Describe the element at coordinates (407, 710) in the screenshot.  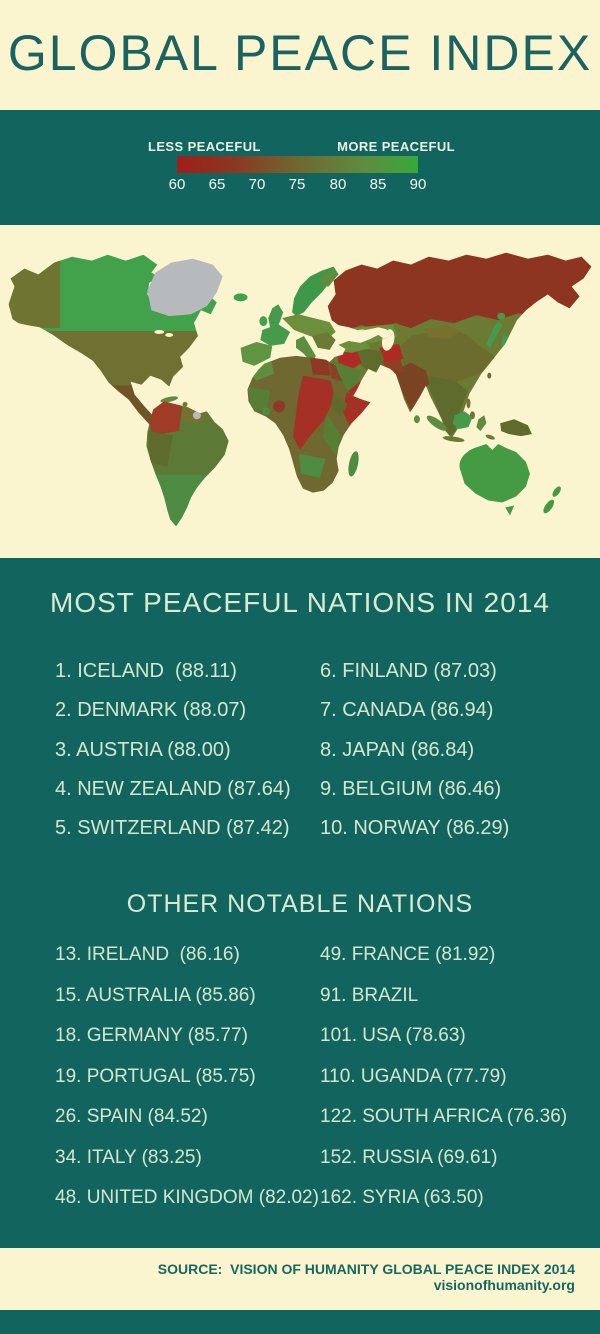
I see `list-item: 7. CANADA (86.94)` at that location.